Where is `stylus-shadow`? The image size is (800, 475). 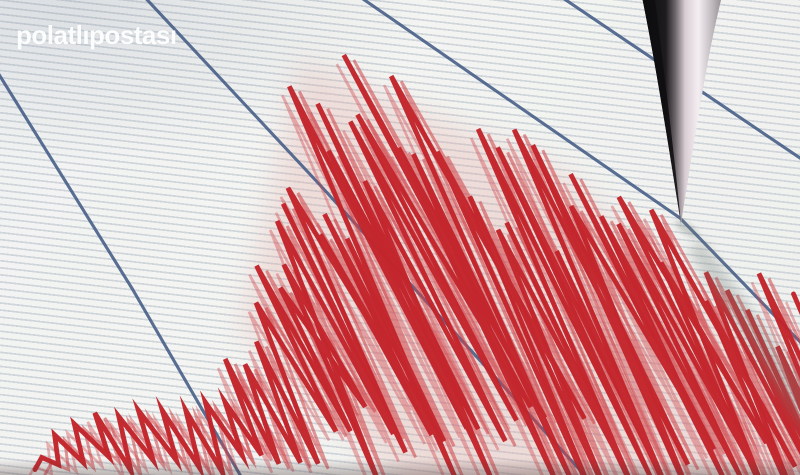
stylus-shadow is located at coordinates (744, 334).